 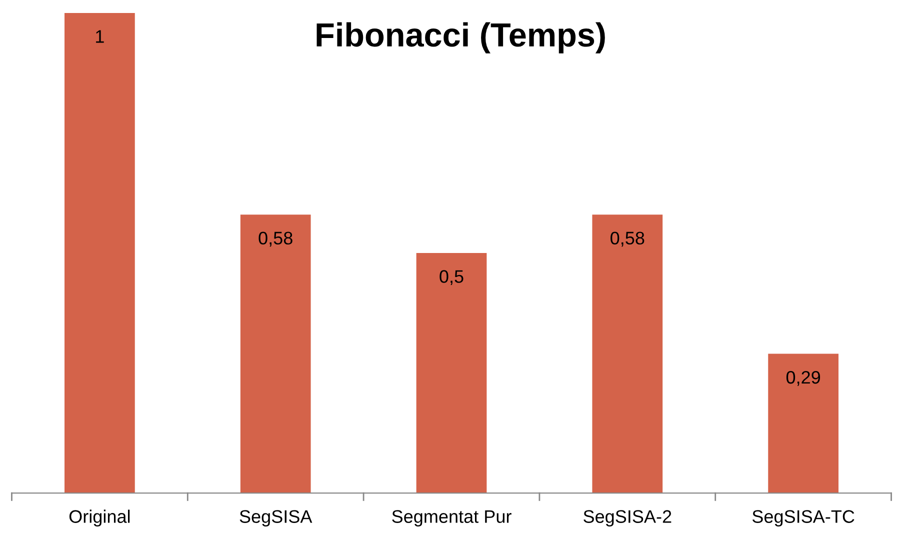 I want to click on x-tick-label: SegSISA, so click(x=276, y=518).